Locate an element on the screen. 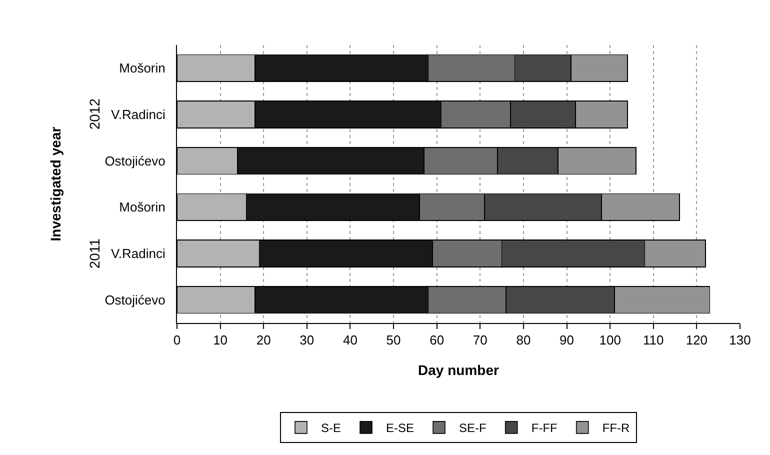 The height and width of the screenshot is (455, 770). x-tick-label: 60 is located at coordinates (437, 340).